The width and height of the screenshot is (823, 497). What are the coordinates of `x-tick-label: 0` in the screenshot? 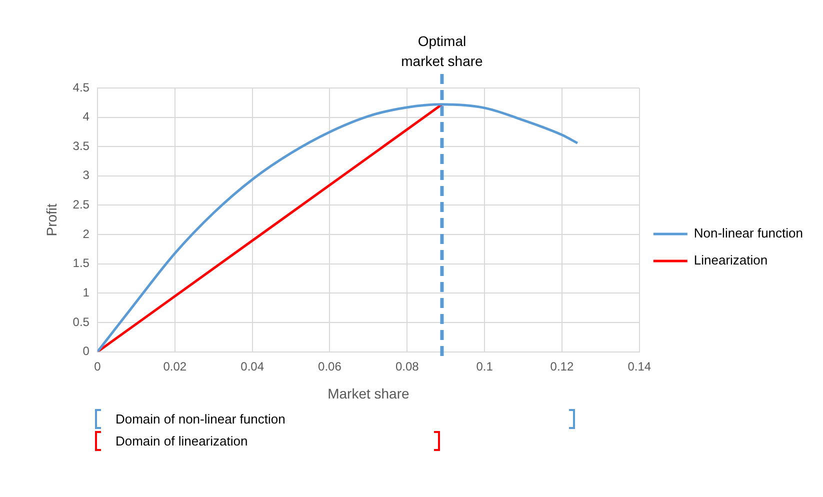 It's located at (98, 366).